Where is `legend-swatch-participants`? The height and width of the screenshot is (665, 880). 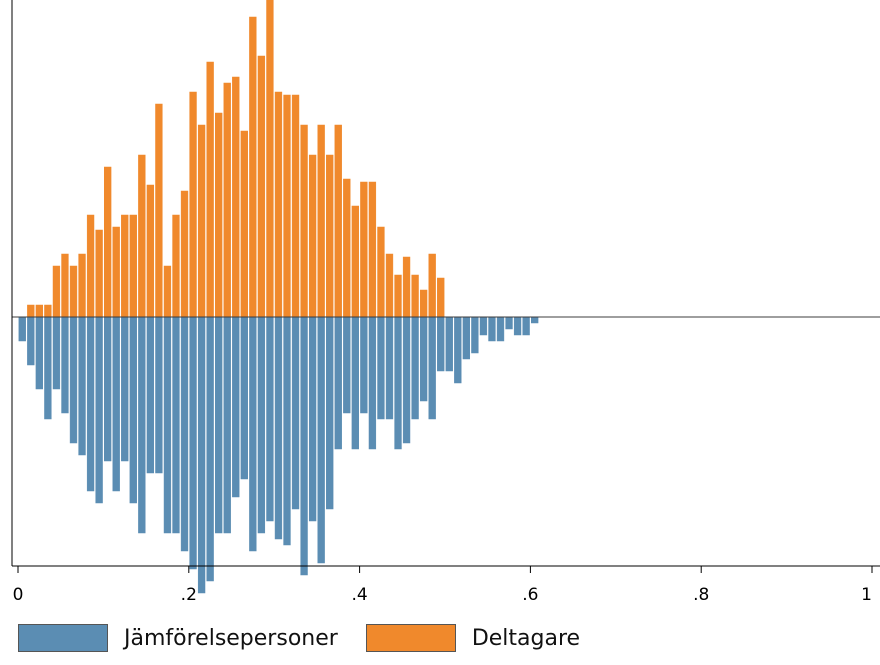 legend-swatch-participants is located at coordinates (410, 638).